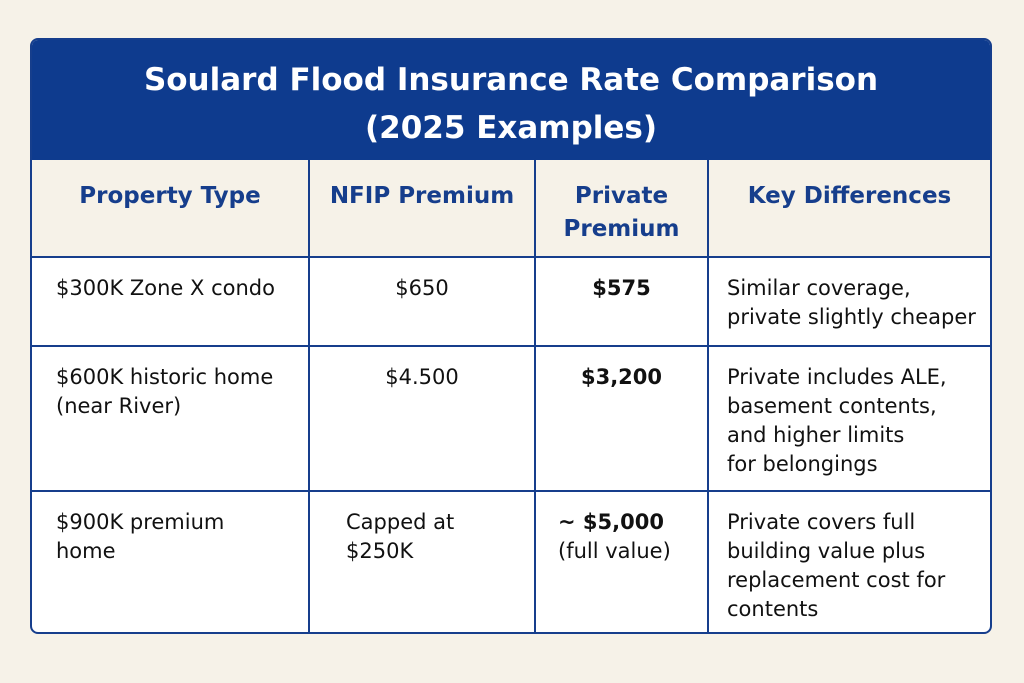  What do you see at coordinates (422, 196) in the screenshot?
I see `cell-line: NFIP Premium` at bounding box center [422, 196].